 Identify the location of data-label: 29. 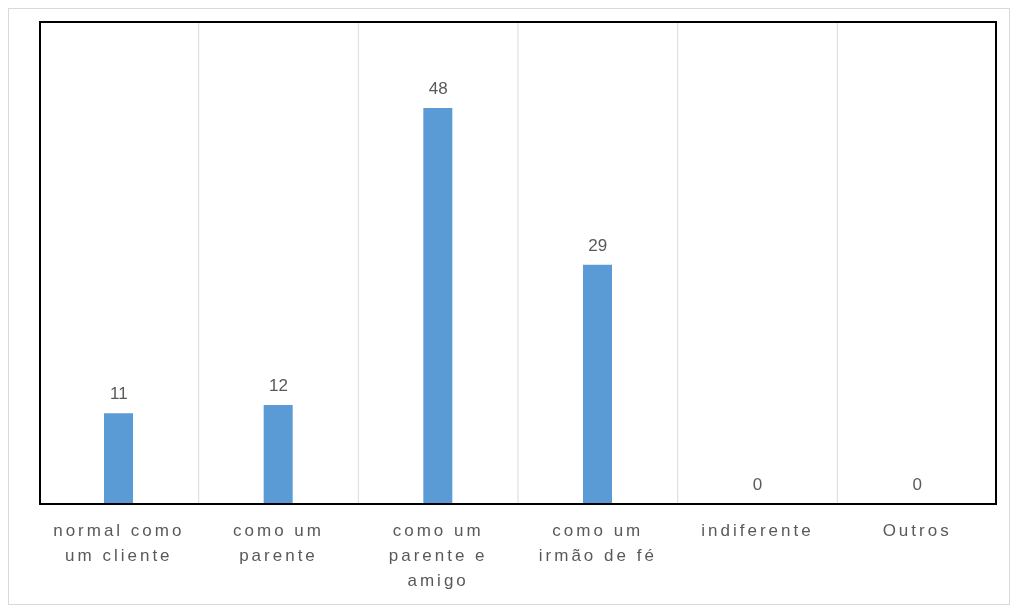
(598, 245).